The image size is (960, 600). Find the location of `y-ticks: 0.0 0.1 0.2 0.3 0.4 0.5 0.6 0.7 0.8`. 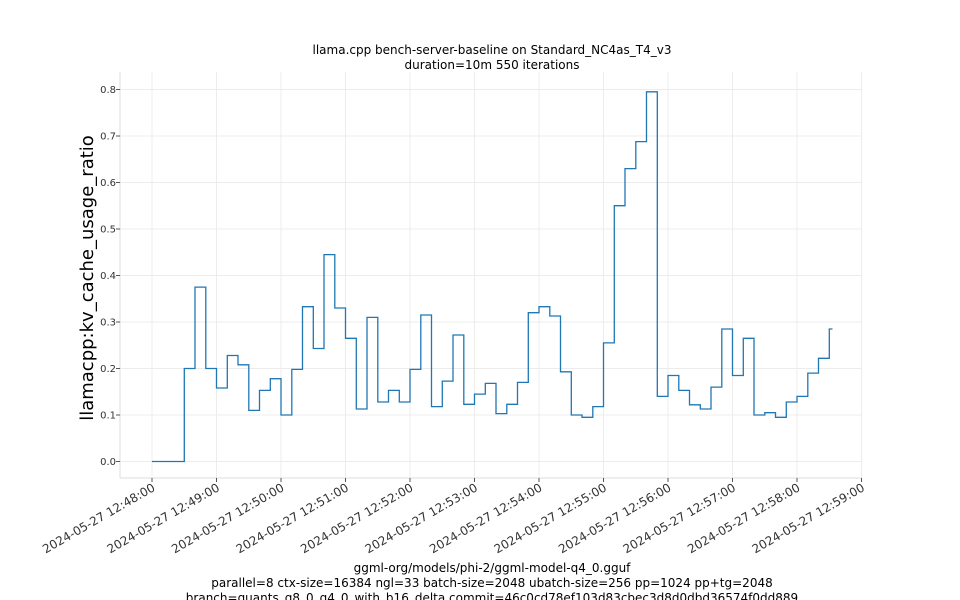

y-ticks: 0.0 0.1 0.2 0.3 0.4 0.5 0.6 0.7 0.8 is located at coordinates (110, 276).